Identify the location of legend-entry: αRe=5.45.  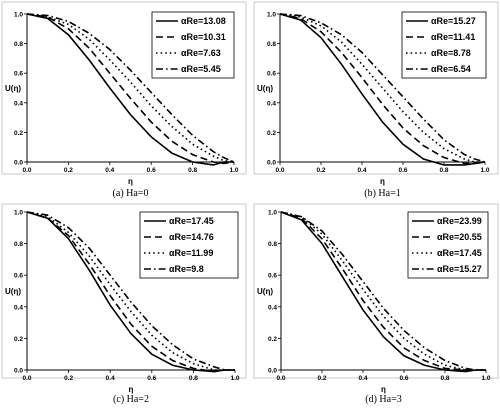
(201, 69).